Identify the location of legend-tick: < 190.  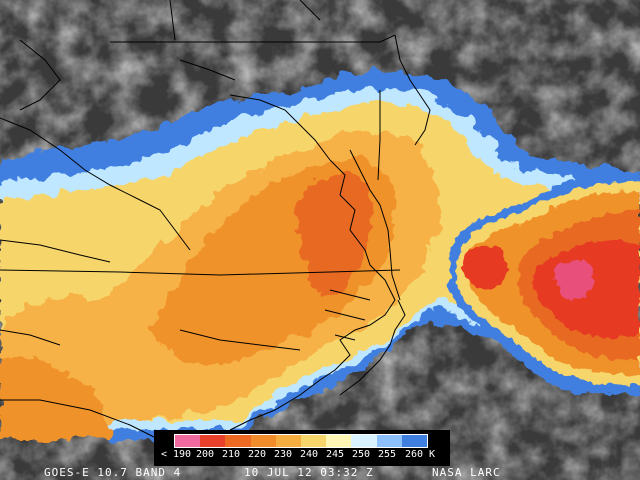
(176, 454).